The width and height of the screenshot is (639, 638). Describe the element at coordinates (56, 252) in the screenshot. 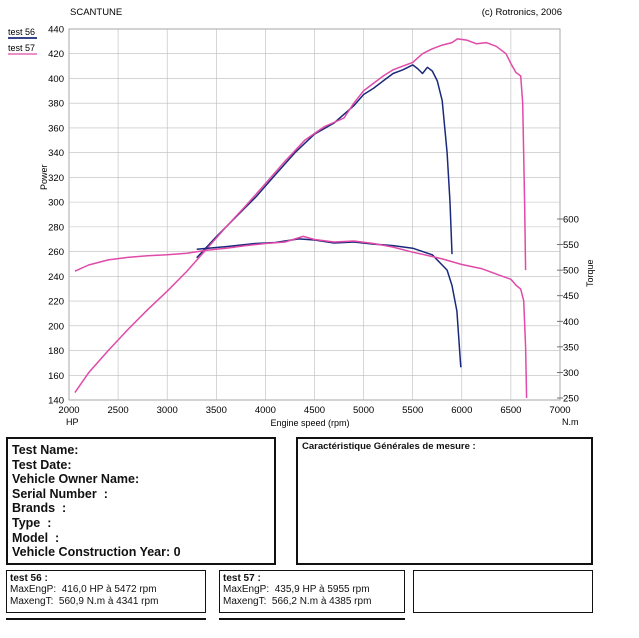

I see `y-tick-left-label: 260` at that location.